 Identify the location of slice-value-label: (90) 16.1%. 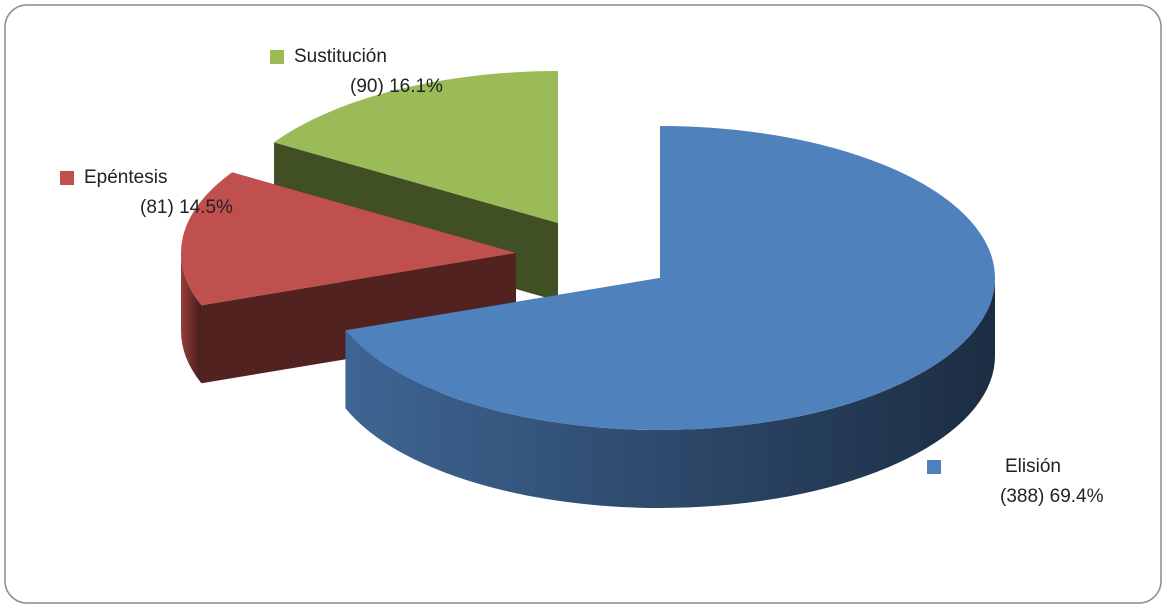
(396, 86).